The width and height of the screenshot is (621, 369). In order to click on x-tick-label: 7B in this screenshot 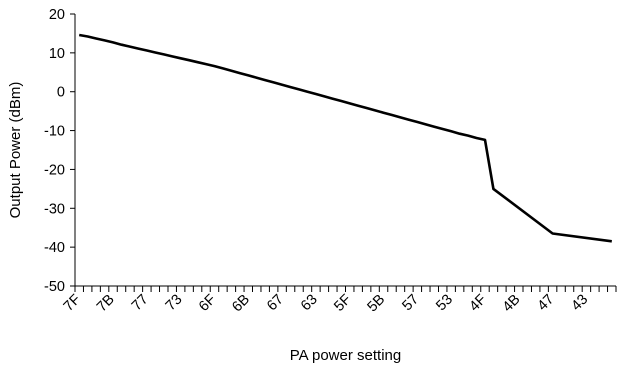, I will do `click(106, 304)`.